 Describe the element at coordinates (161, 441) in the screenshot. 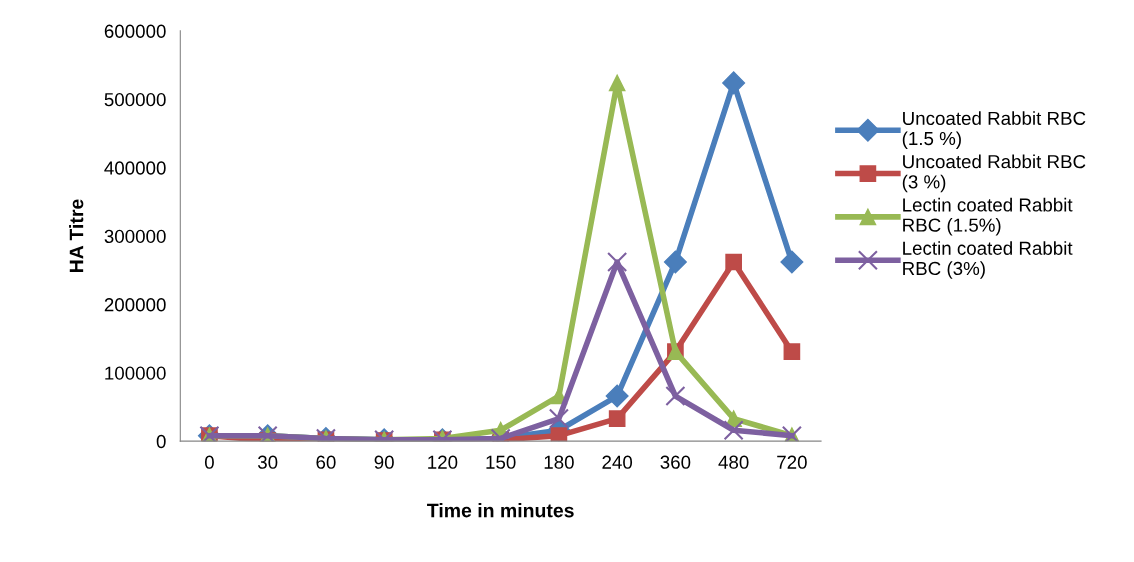

I see `y-tick-label: 0` at that location.